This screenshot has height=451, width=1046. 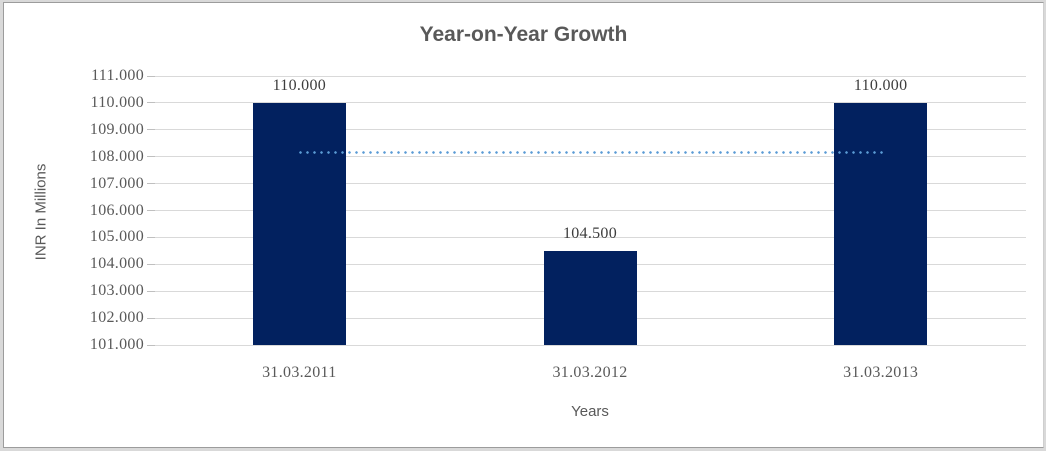 I want to click on y-tick-label: 106.000, so click(x=116, y=210).